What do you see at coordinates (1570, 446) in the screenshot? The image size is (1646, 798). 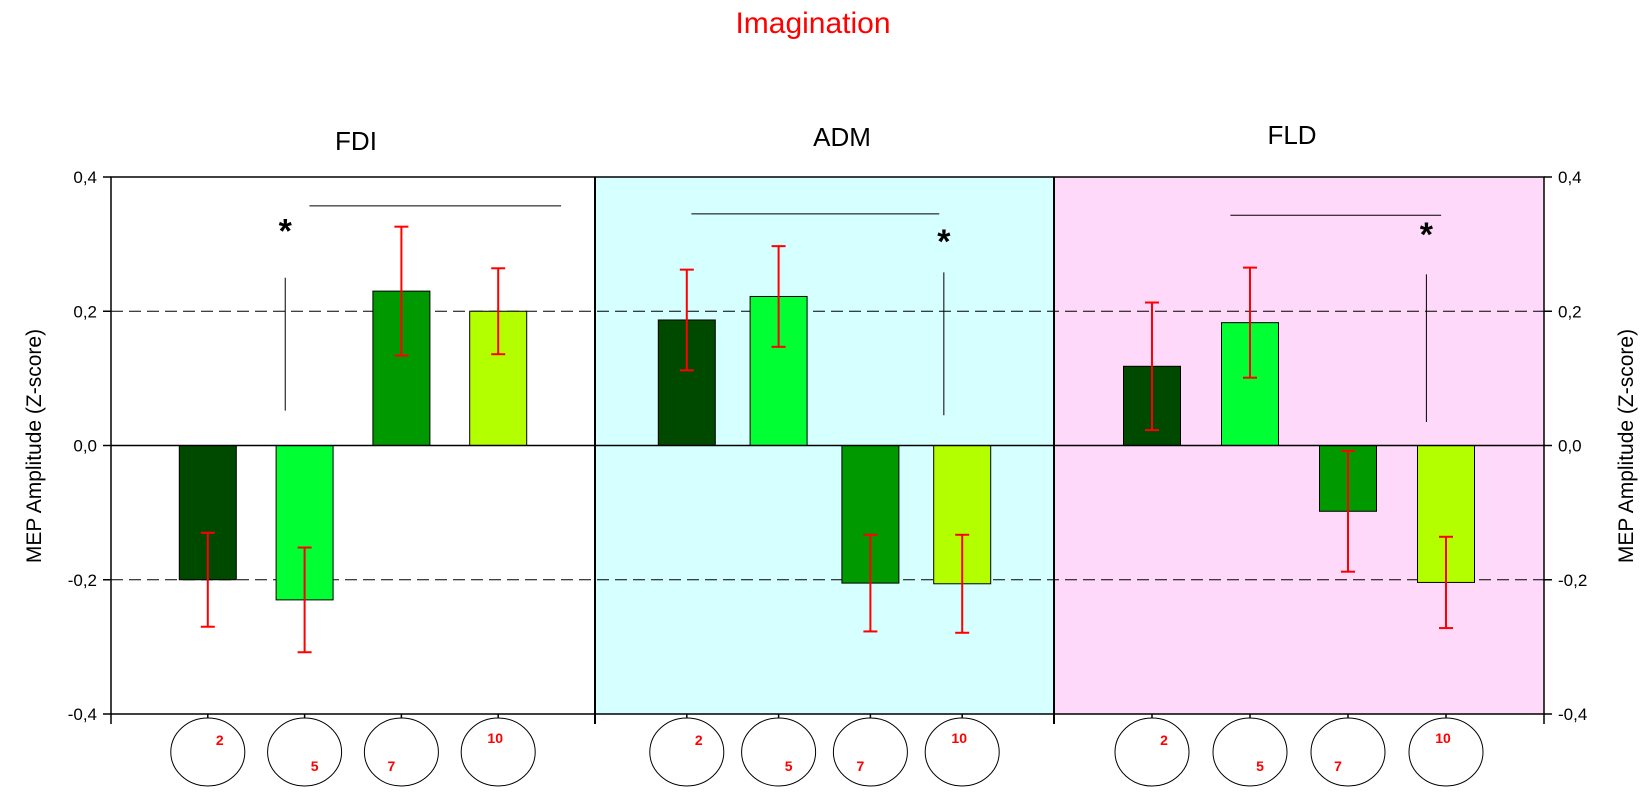 I see `y-tick-label-right-2: 0,0` at bounding box center [1570, 446].